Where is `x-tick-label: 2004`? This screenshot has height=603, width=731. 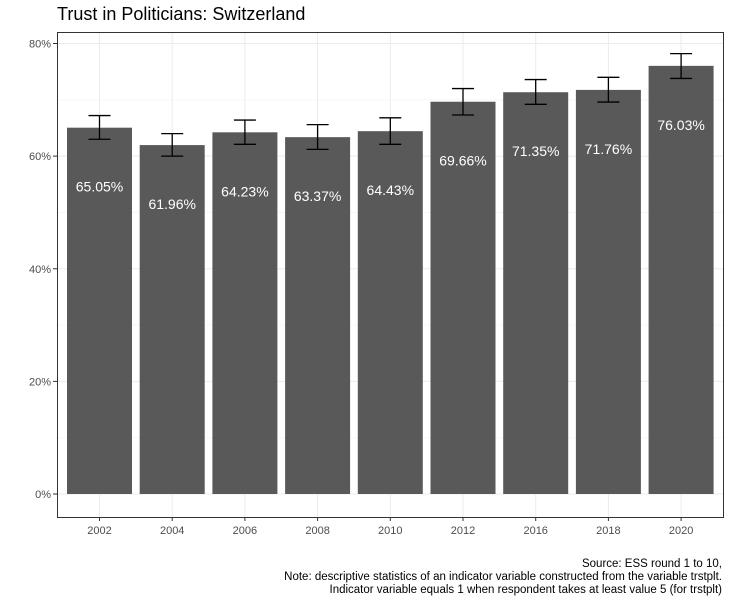
x-tick-label: 2004 is located at coordinates (172, 531).